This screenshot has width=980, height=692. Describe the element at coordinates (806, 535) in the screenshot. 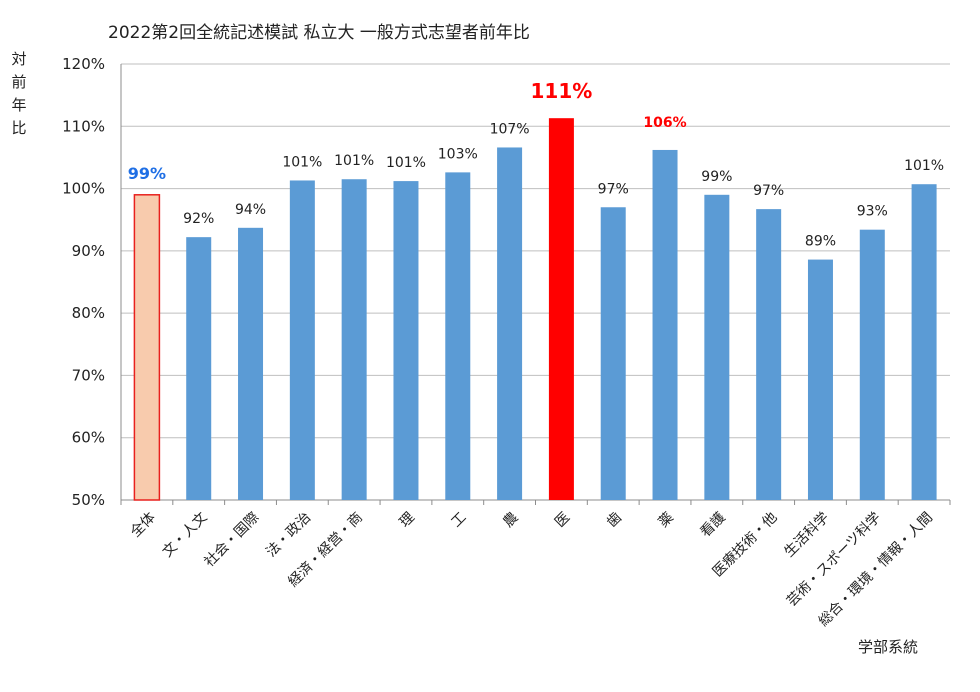

I see `x-tick-label: 生活科学` at that location.